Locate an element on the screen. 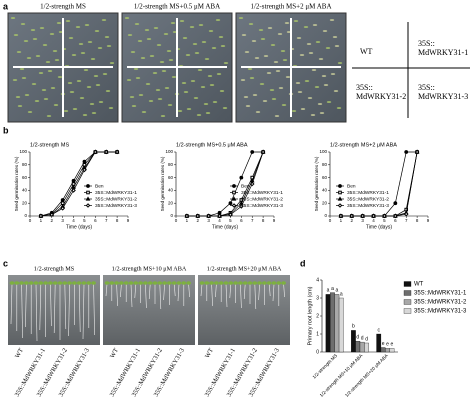 The width and height of the screenshot is (474, 404). y-tick-label: 1 is located at coordinates (317, 334).